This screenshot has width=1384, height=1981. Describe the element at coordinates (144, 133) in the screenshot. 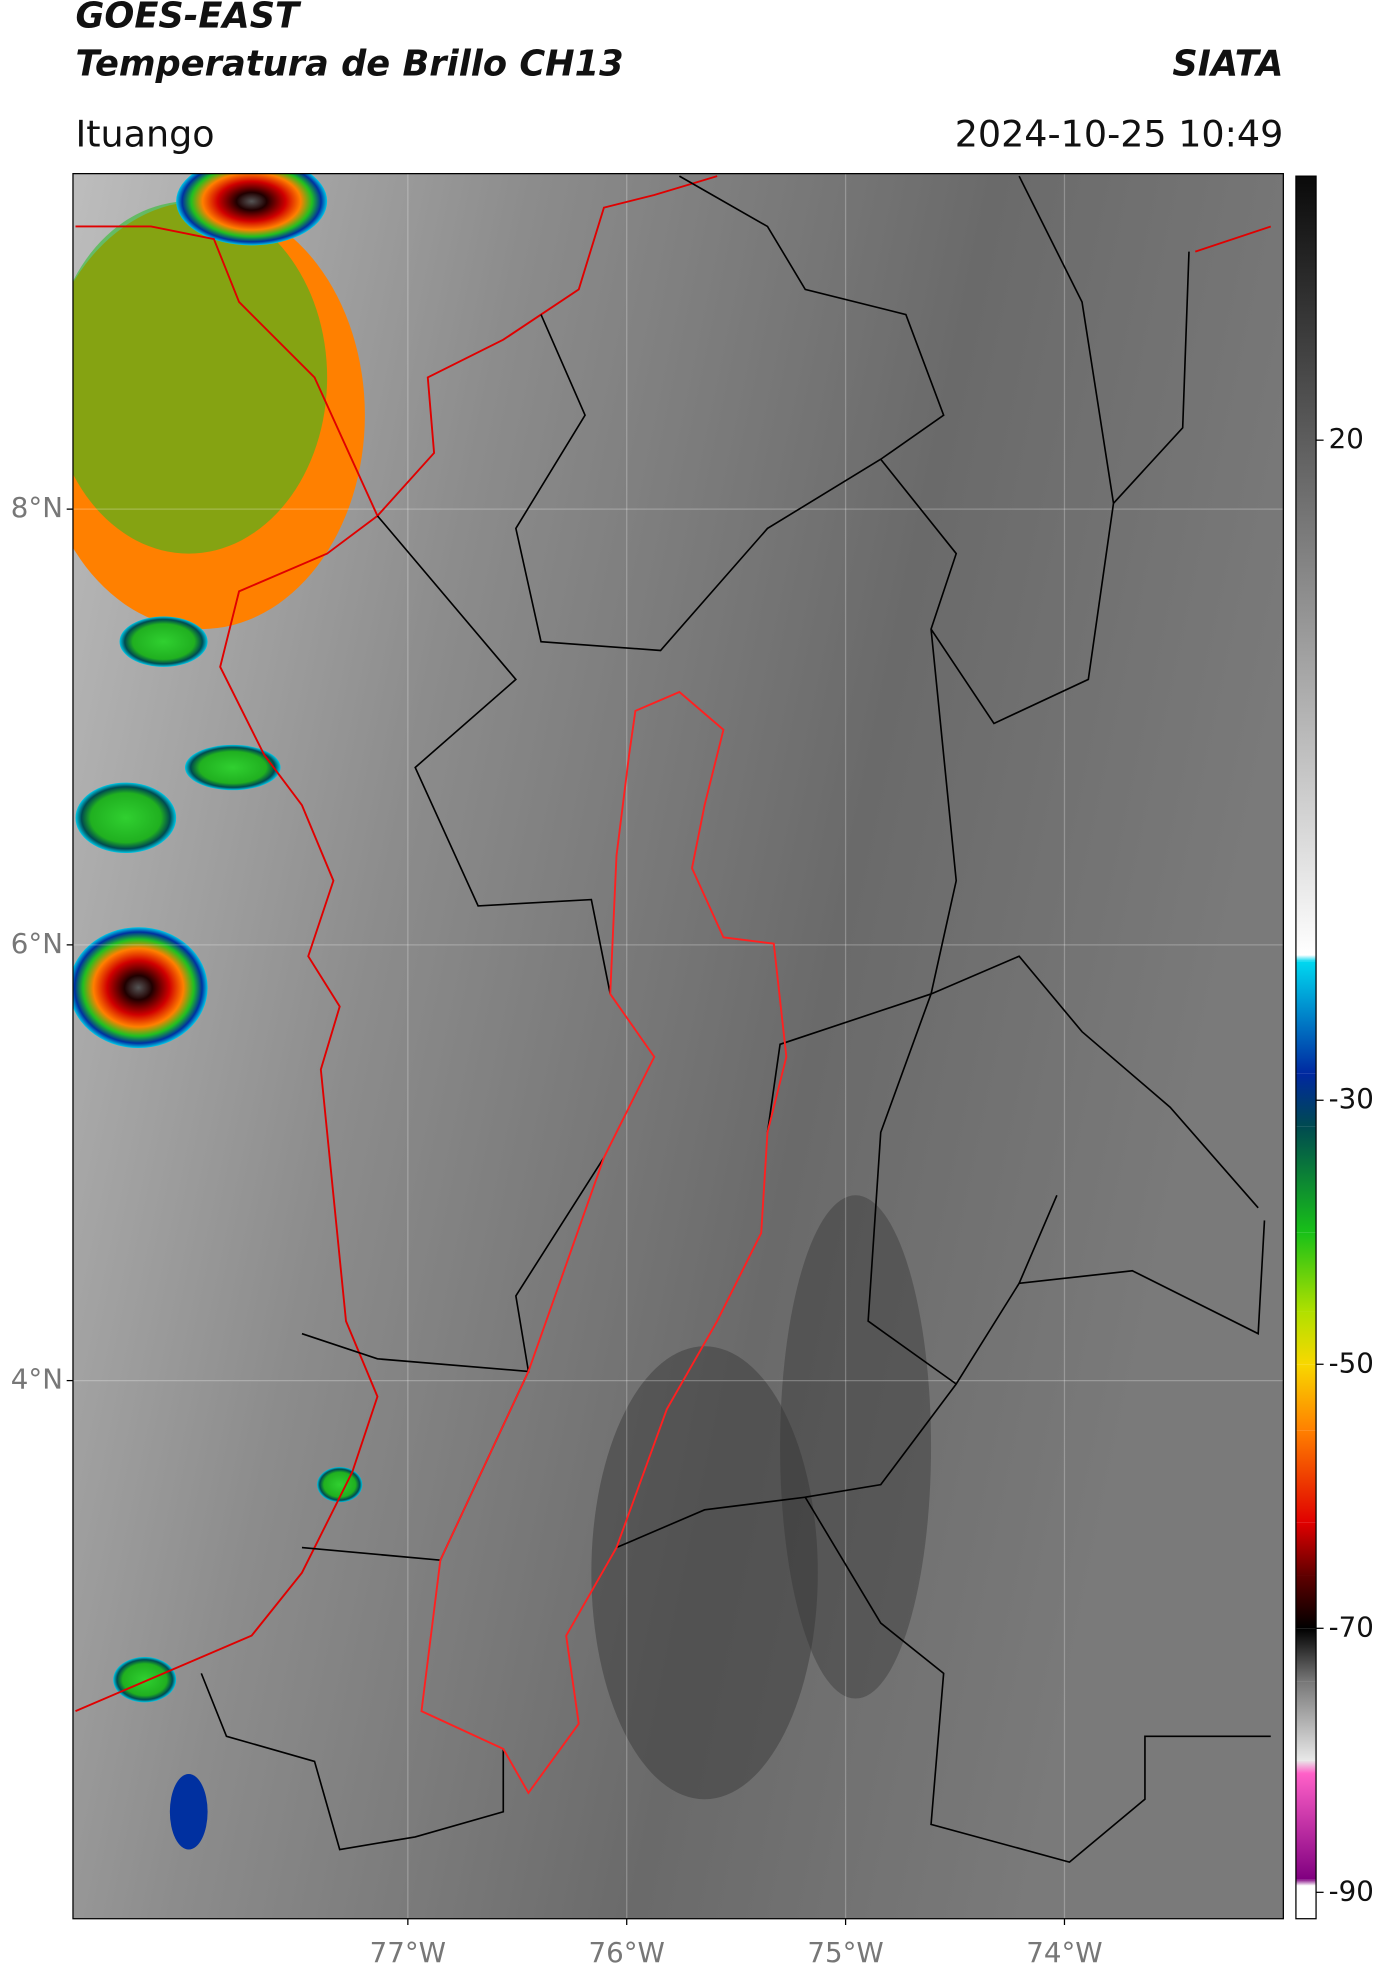

I see `region: Ituango` at that location.